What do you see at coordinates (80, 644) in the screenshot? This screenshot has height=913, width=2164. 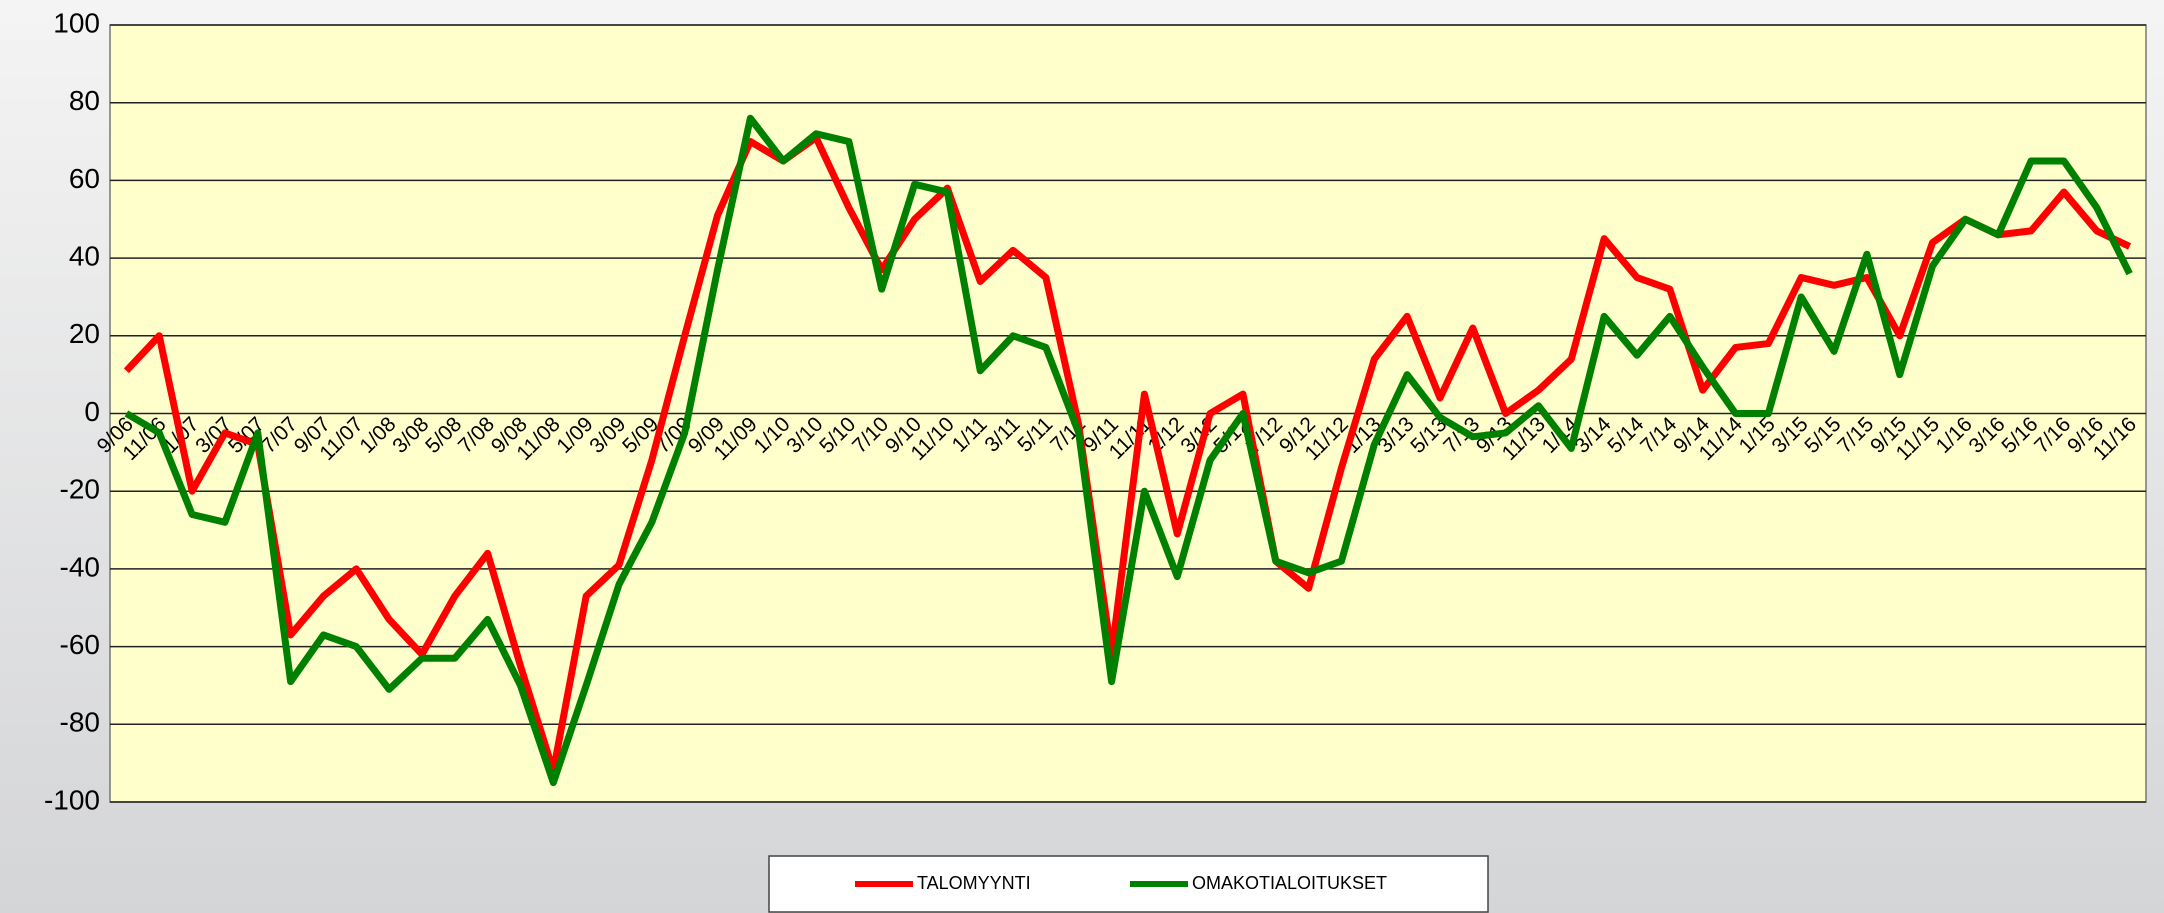 I see `y-tick-label: -60` at bounding box center [80, 644].